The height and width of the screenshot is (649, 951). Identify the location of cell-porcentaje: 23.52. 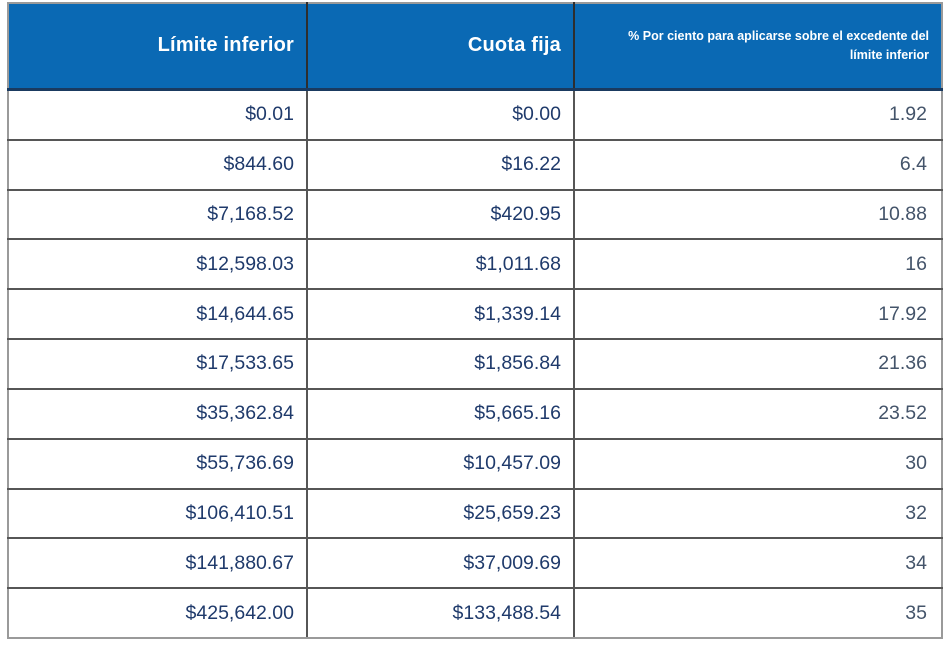
(758, 413).